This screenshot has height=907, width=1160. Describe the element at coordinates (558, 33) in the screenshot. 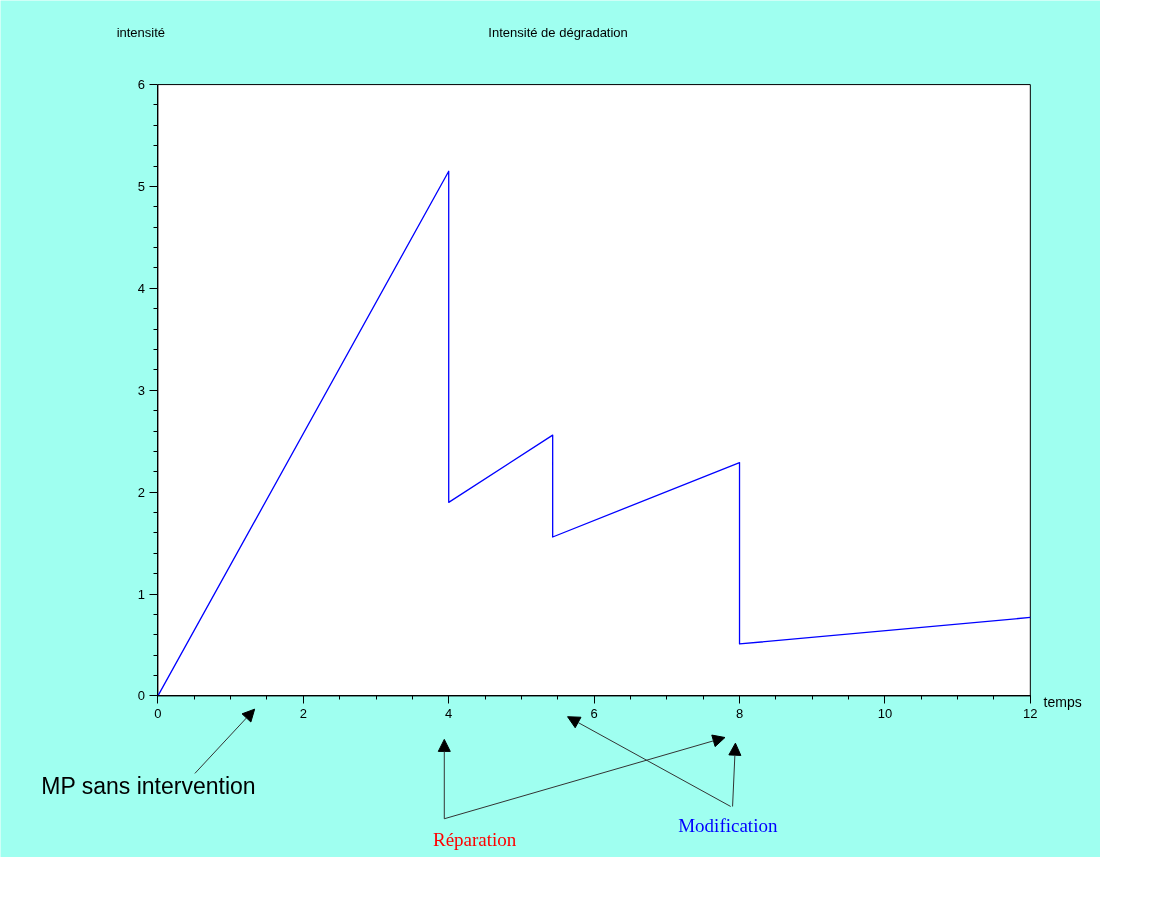

I see `chart-title: Intensité de dégradation` at that location.